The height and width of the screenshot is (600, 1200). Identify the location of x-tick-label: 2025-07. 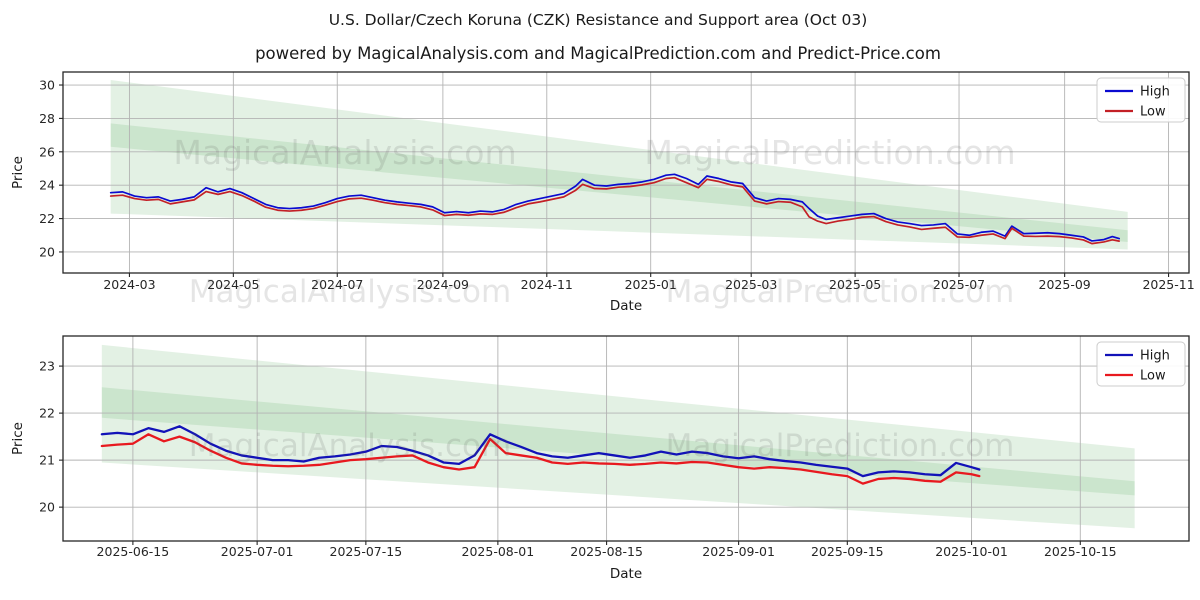
(959, 284).